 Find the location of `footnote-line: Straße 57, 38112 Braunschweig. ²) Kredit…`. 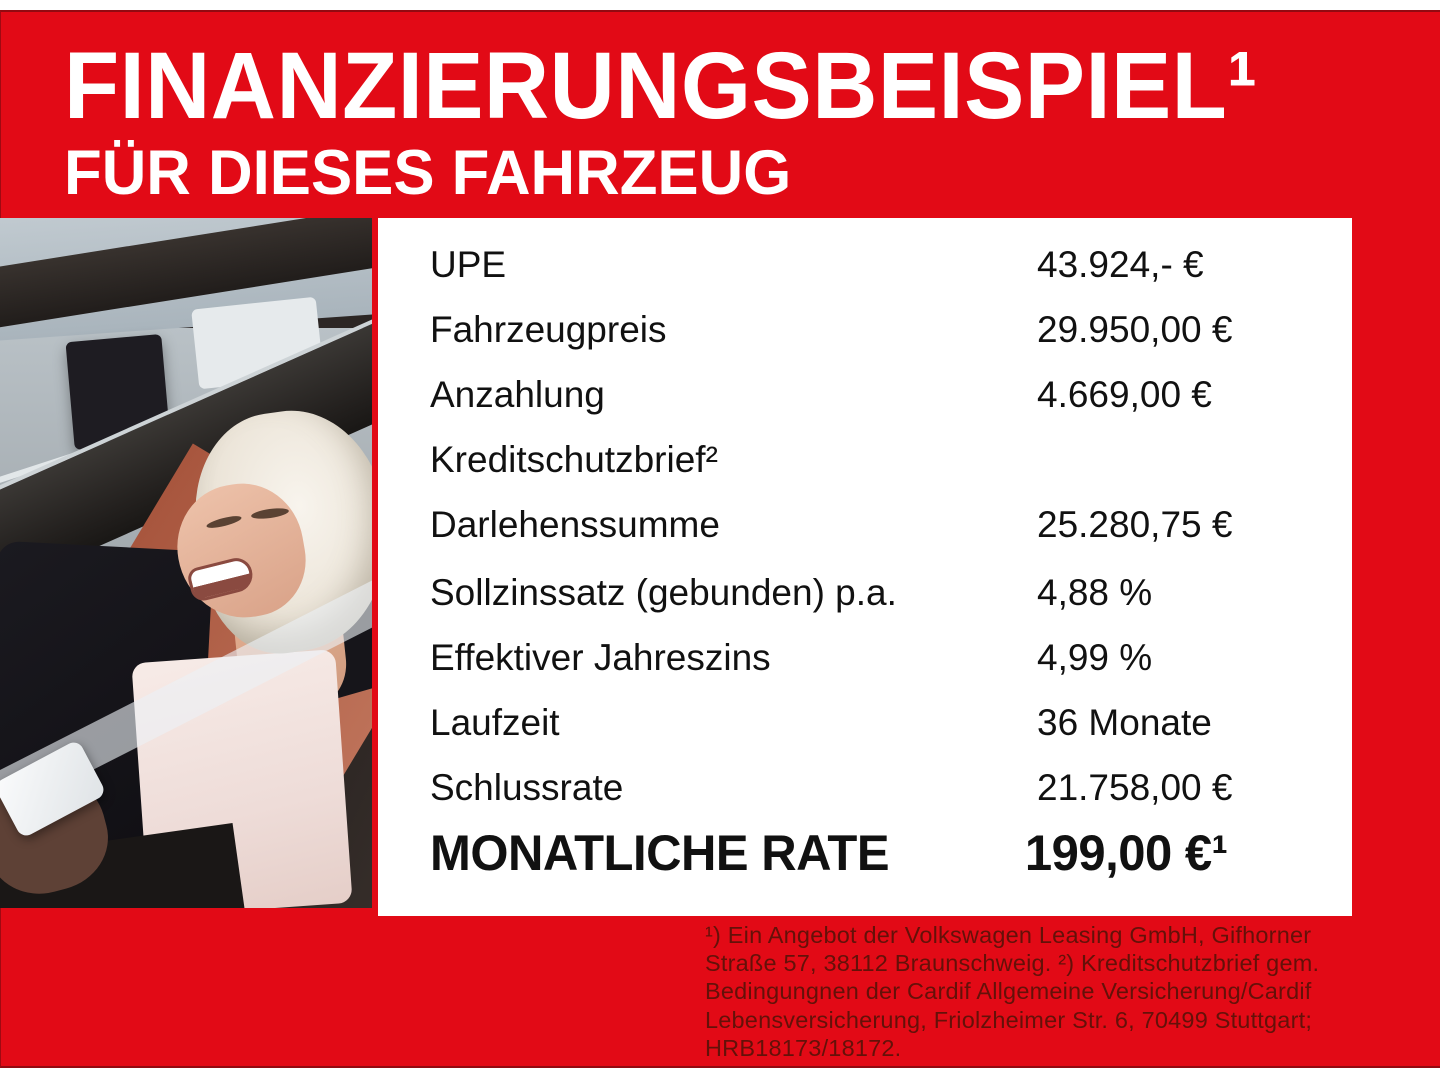

footnote-line: Straße 57, 38112 Braunschweig. ²) Kredit… is located at coordinates (1012, 963).